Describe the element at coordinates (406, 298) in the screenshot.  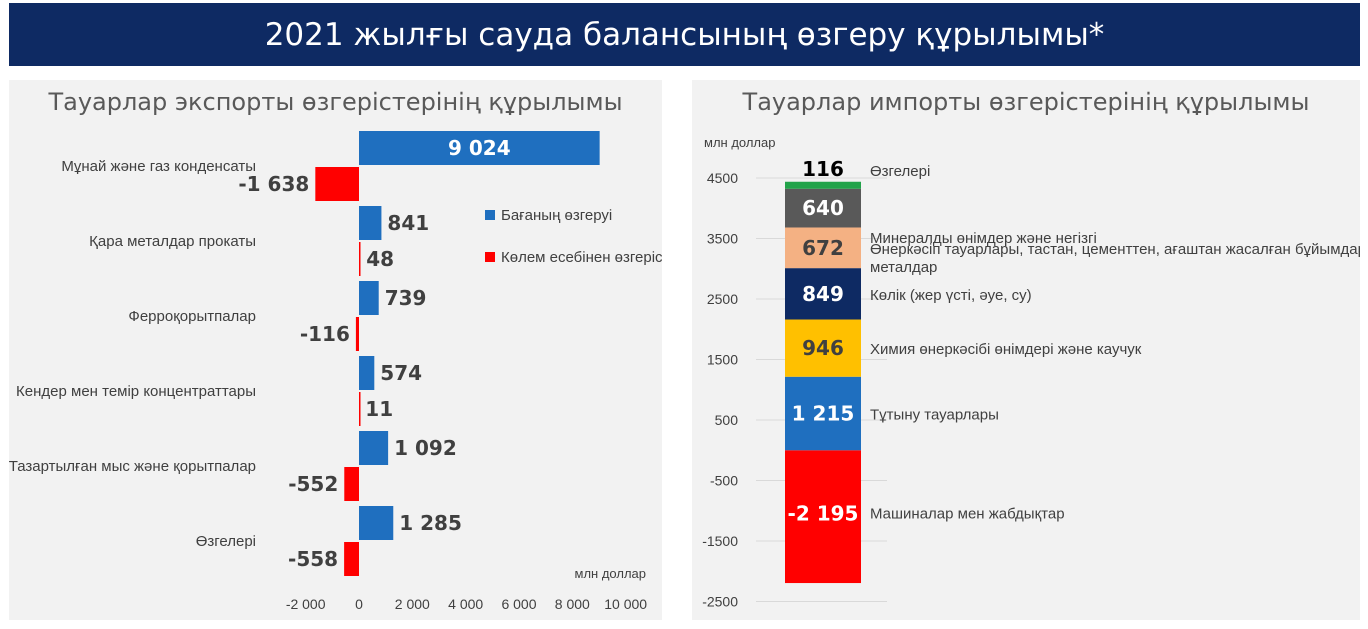
I see `data-label: 739` at that location.